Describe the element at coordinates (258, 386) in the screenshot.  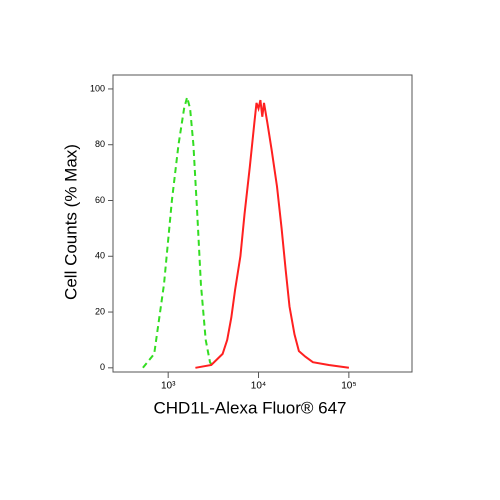
I see `x-tick-label: 10⁴` at that location.